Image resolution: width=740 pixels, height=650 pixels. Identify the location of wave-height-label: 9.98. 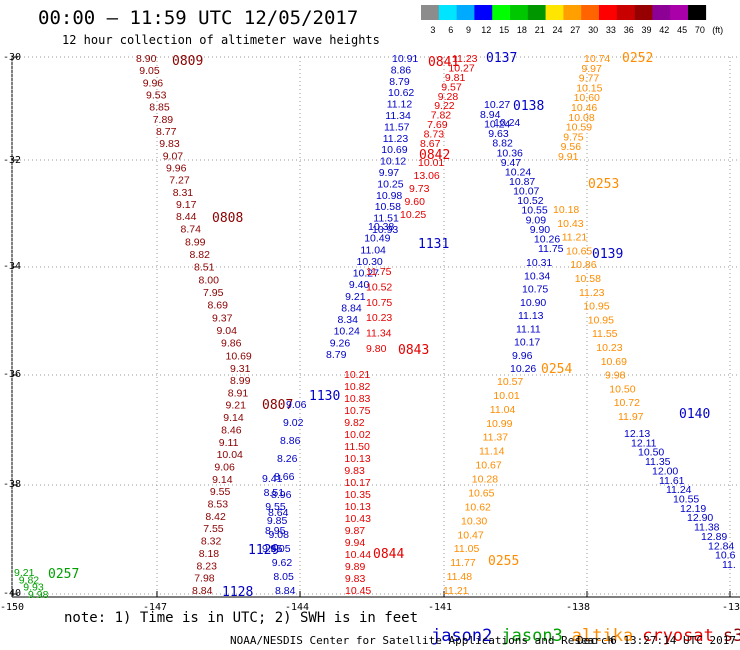
(38, 595).